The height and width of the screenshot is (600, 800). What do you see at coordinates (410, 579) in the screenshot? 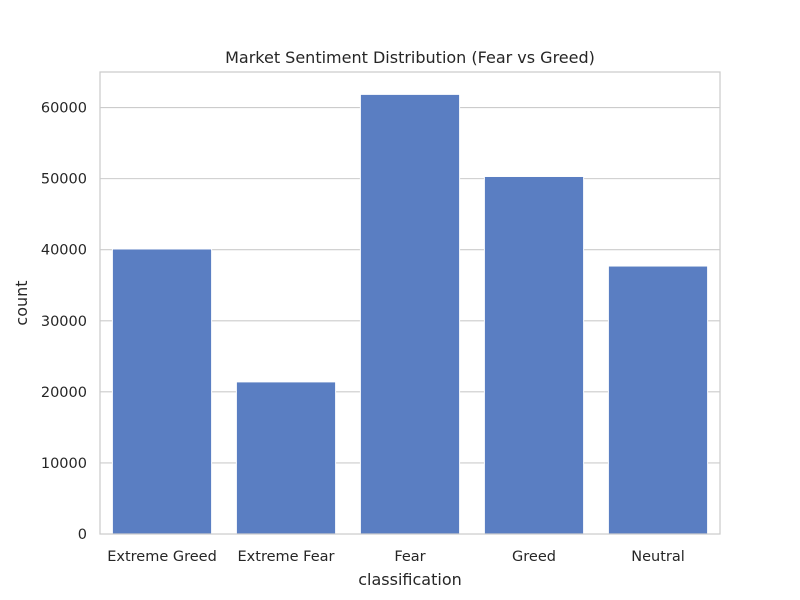
I see `x-axis-label: classification` at bounding box center [410, 579].